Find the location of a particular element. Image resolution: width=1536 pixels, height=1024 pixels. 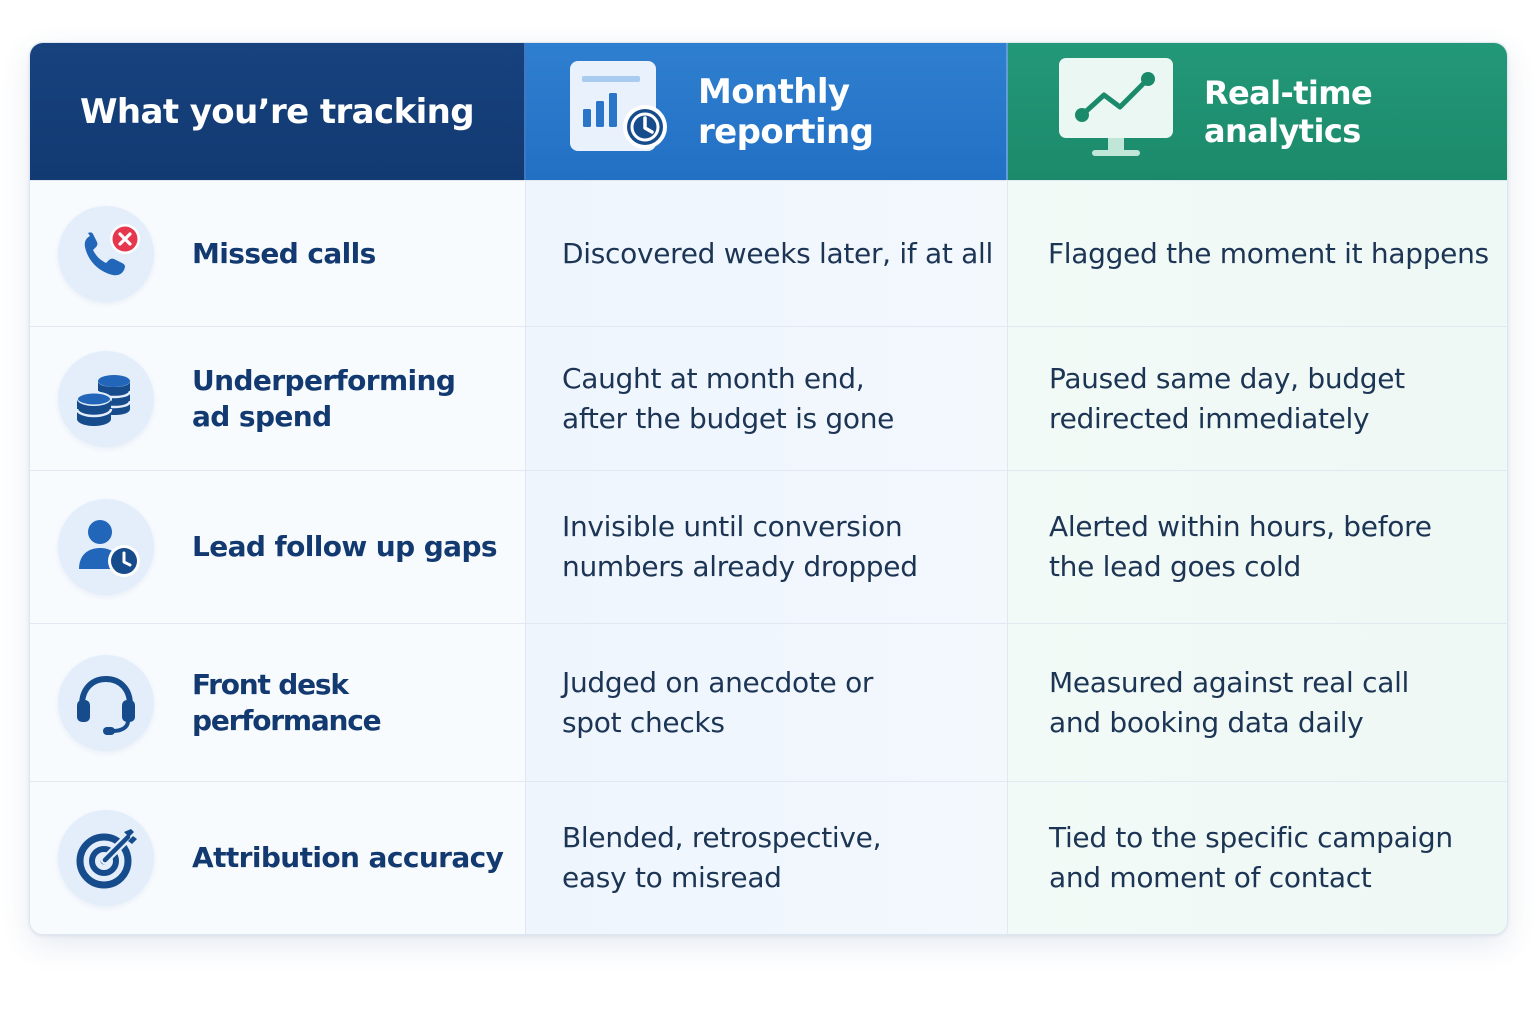

monthly-line: spot checks is located at coordinates (643, 722).